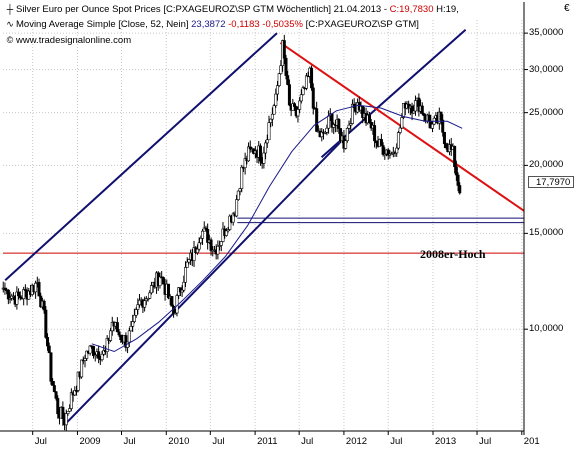 The width and height of the screenshot is (576, 451). I want to click on legend-price-close: C:19,7830, so click(411, 9).